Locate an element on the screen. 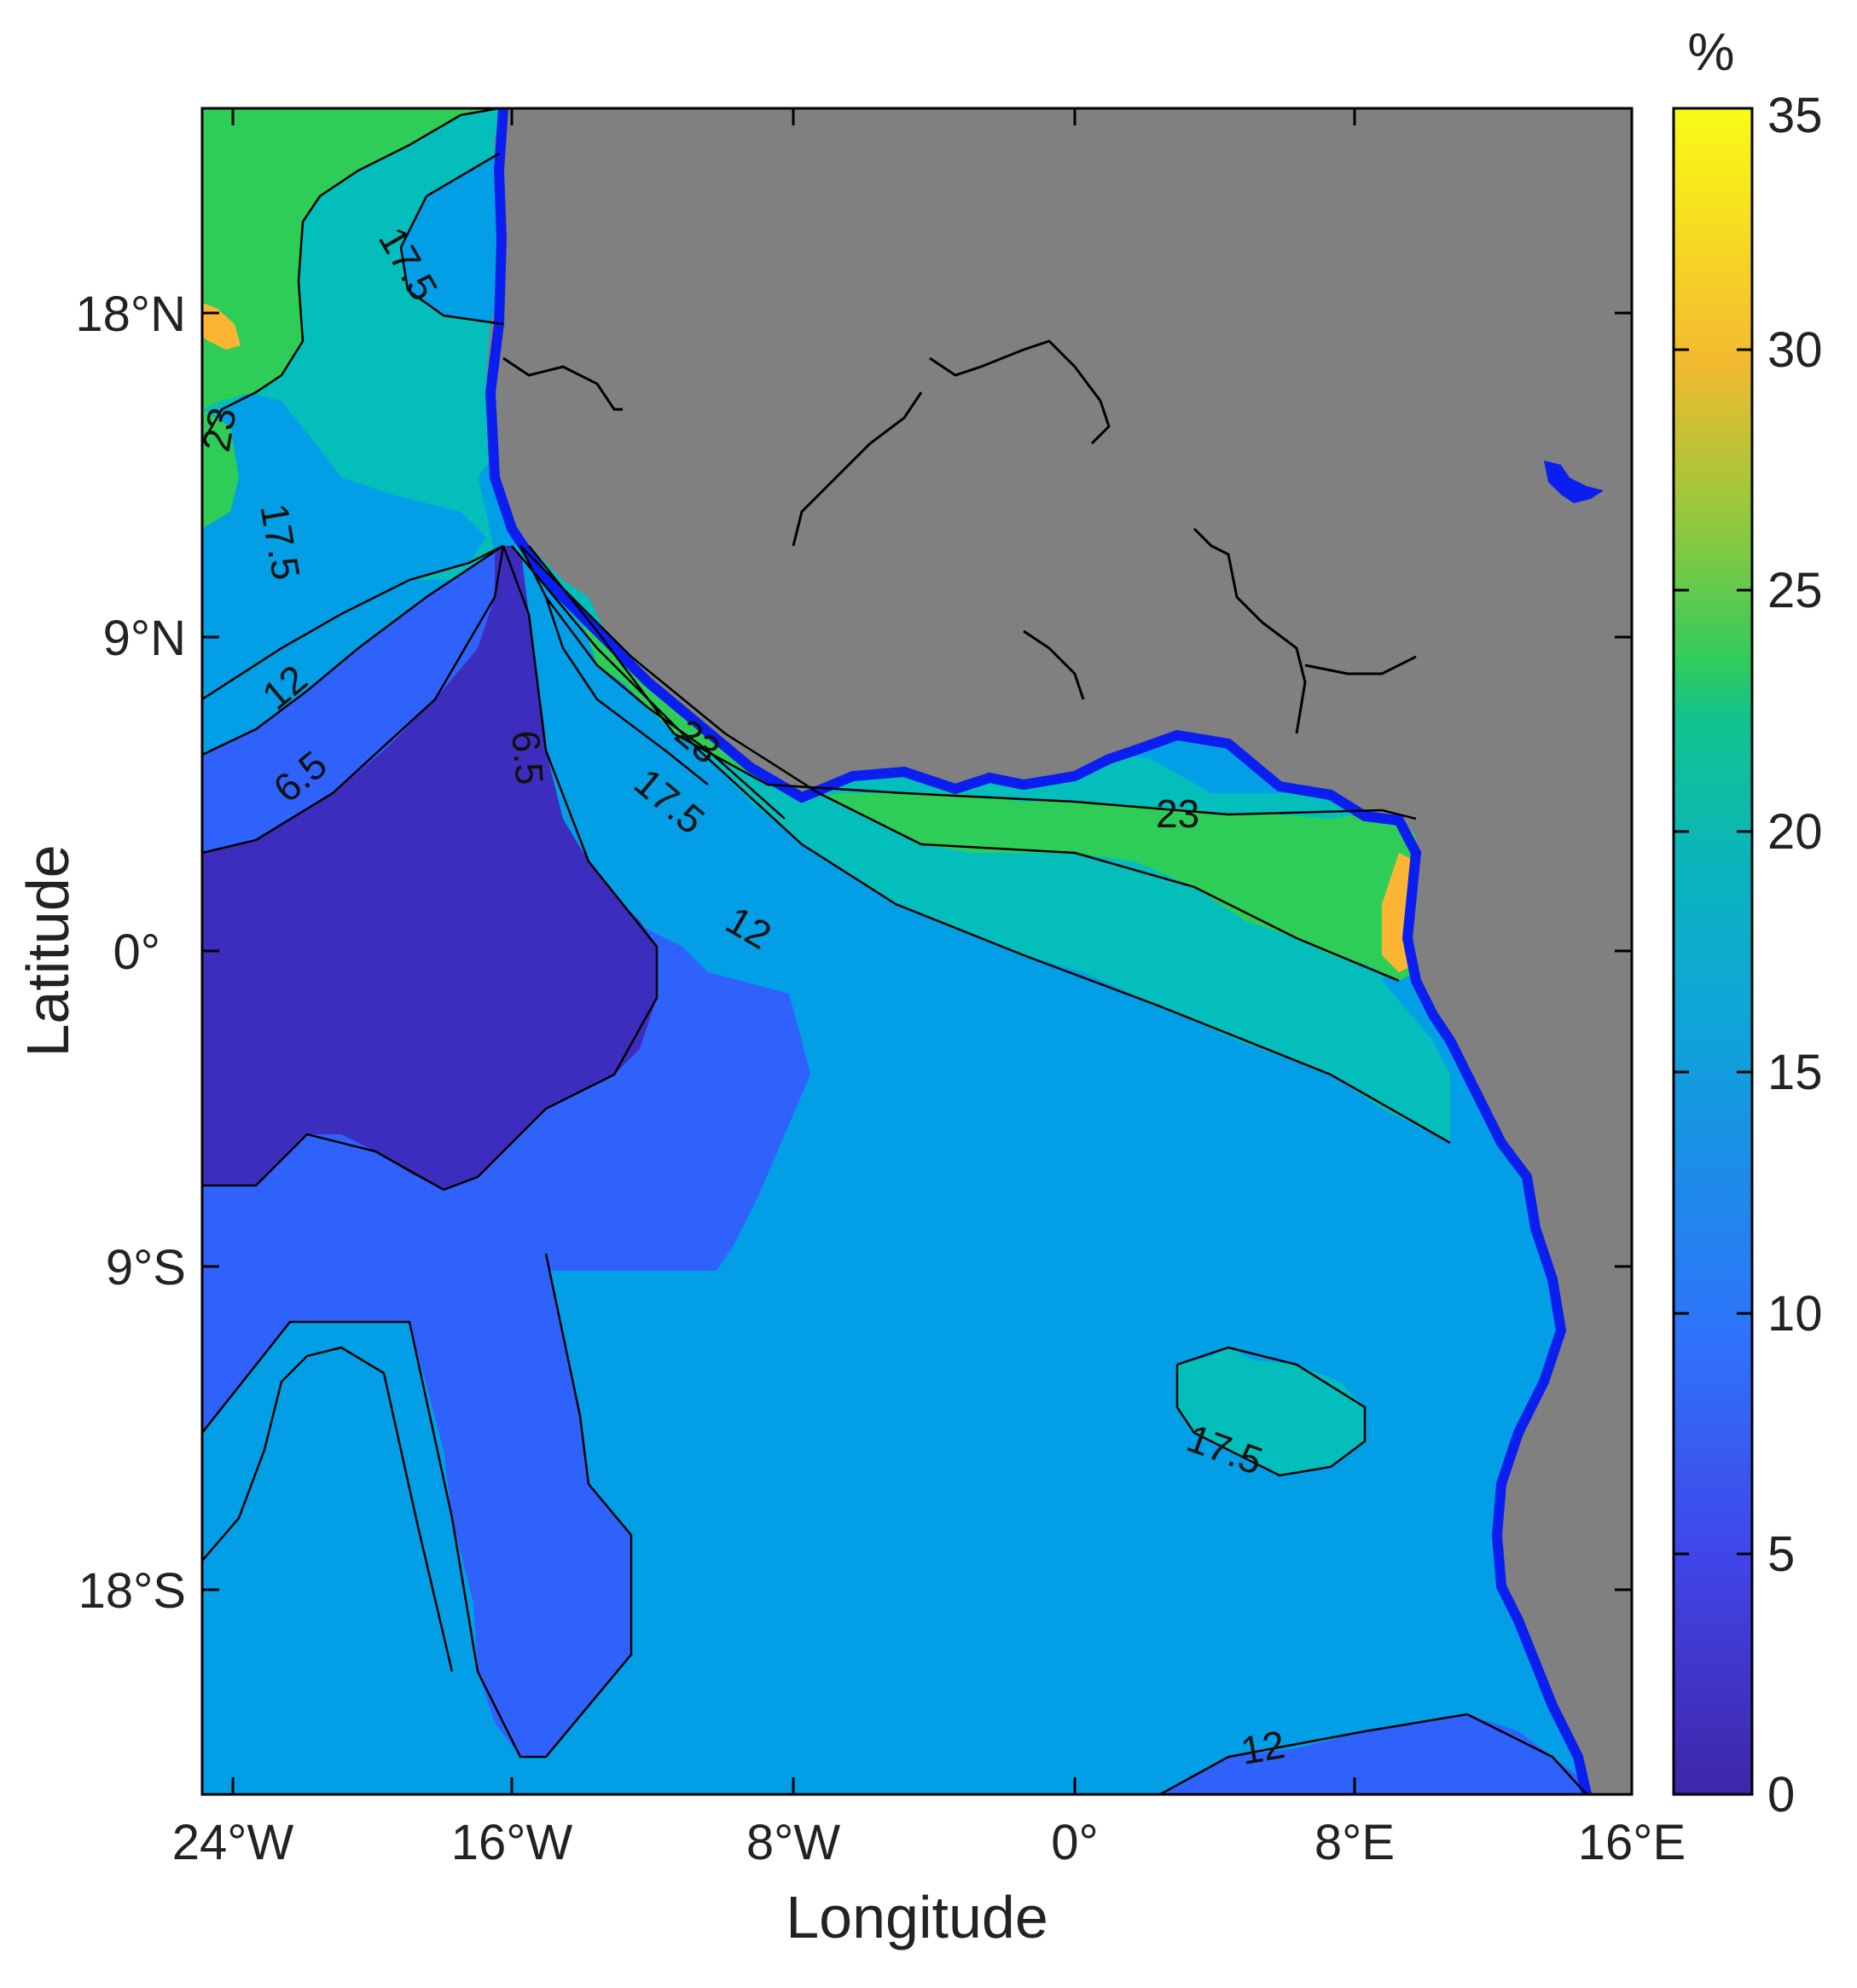 This screenshot has height=1988, width=1857. colorbar-tick-label: 20 is located at coordinates (1795, 832).